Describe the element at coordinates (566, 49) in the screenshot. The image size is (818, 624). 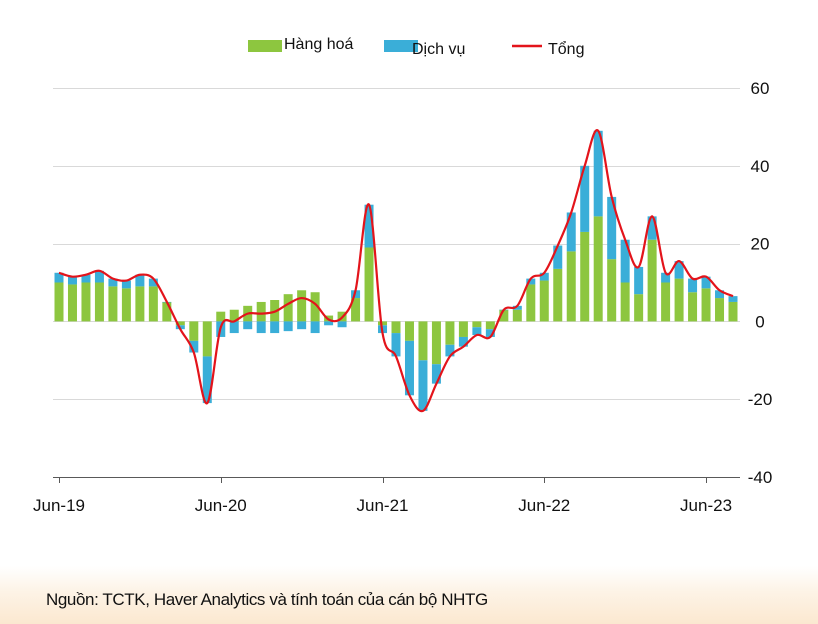
I see `legend-label: Tổng` at that location.